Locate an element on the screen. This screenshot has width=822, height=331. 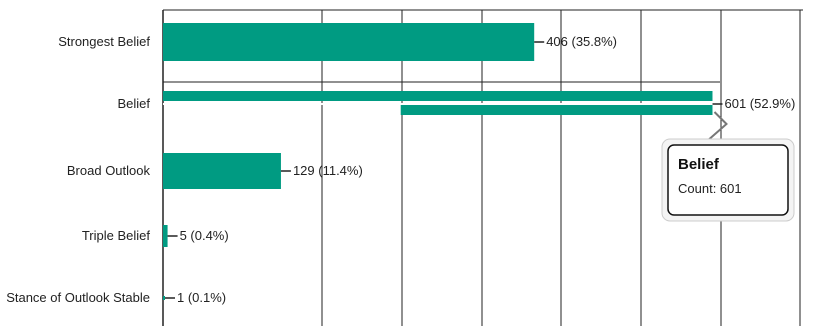
category-label: Belief is located at coordinates (133, 103).